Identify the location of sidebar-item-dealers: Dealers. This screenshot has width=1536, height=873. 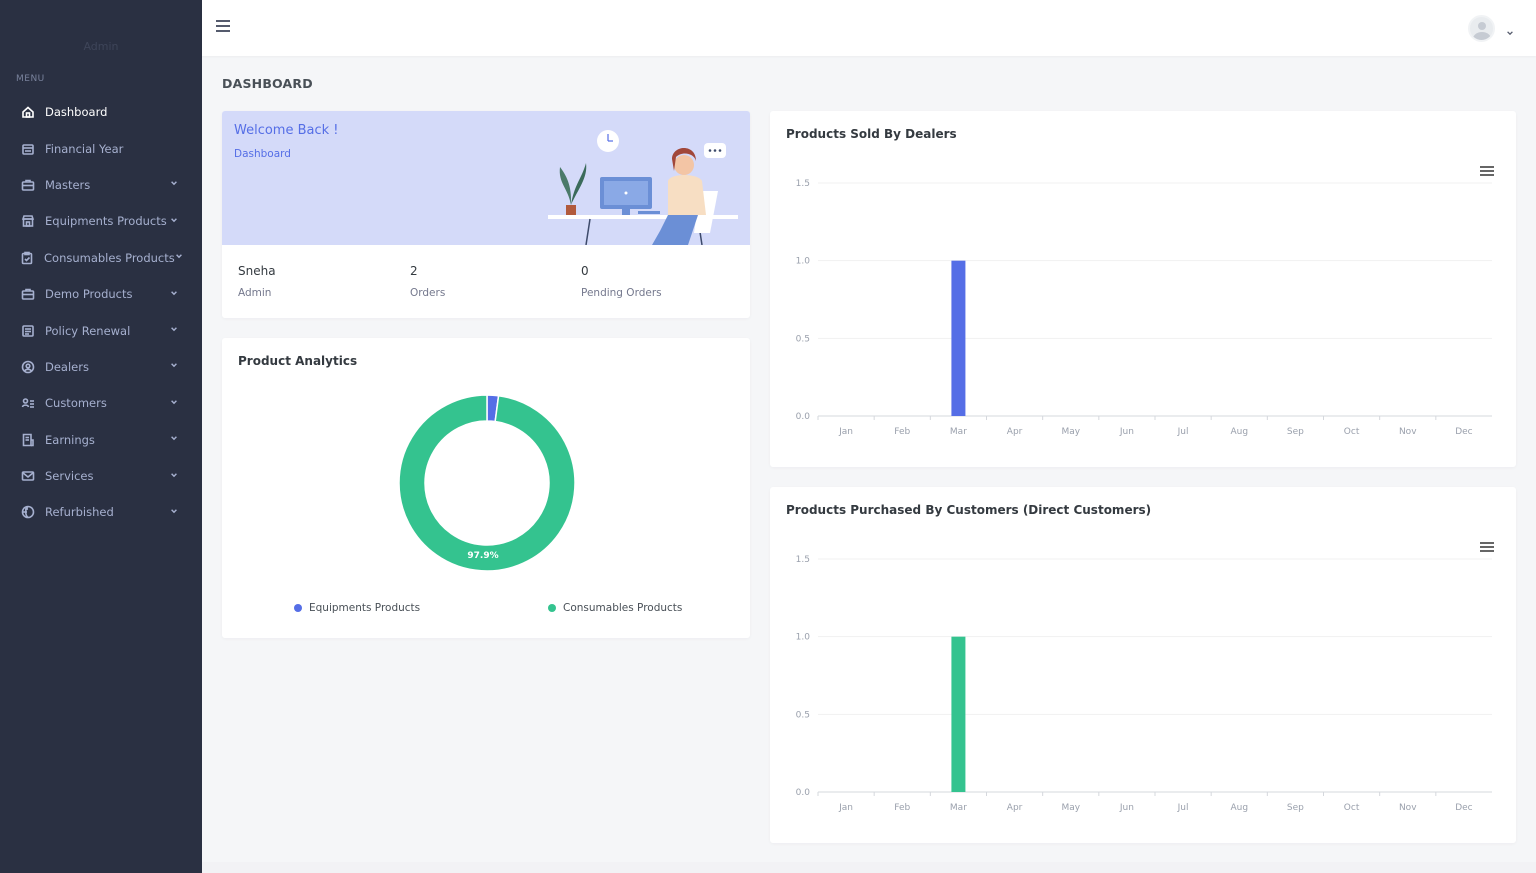
(101, 367).